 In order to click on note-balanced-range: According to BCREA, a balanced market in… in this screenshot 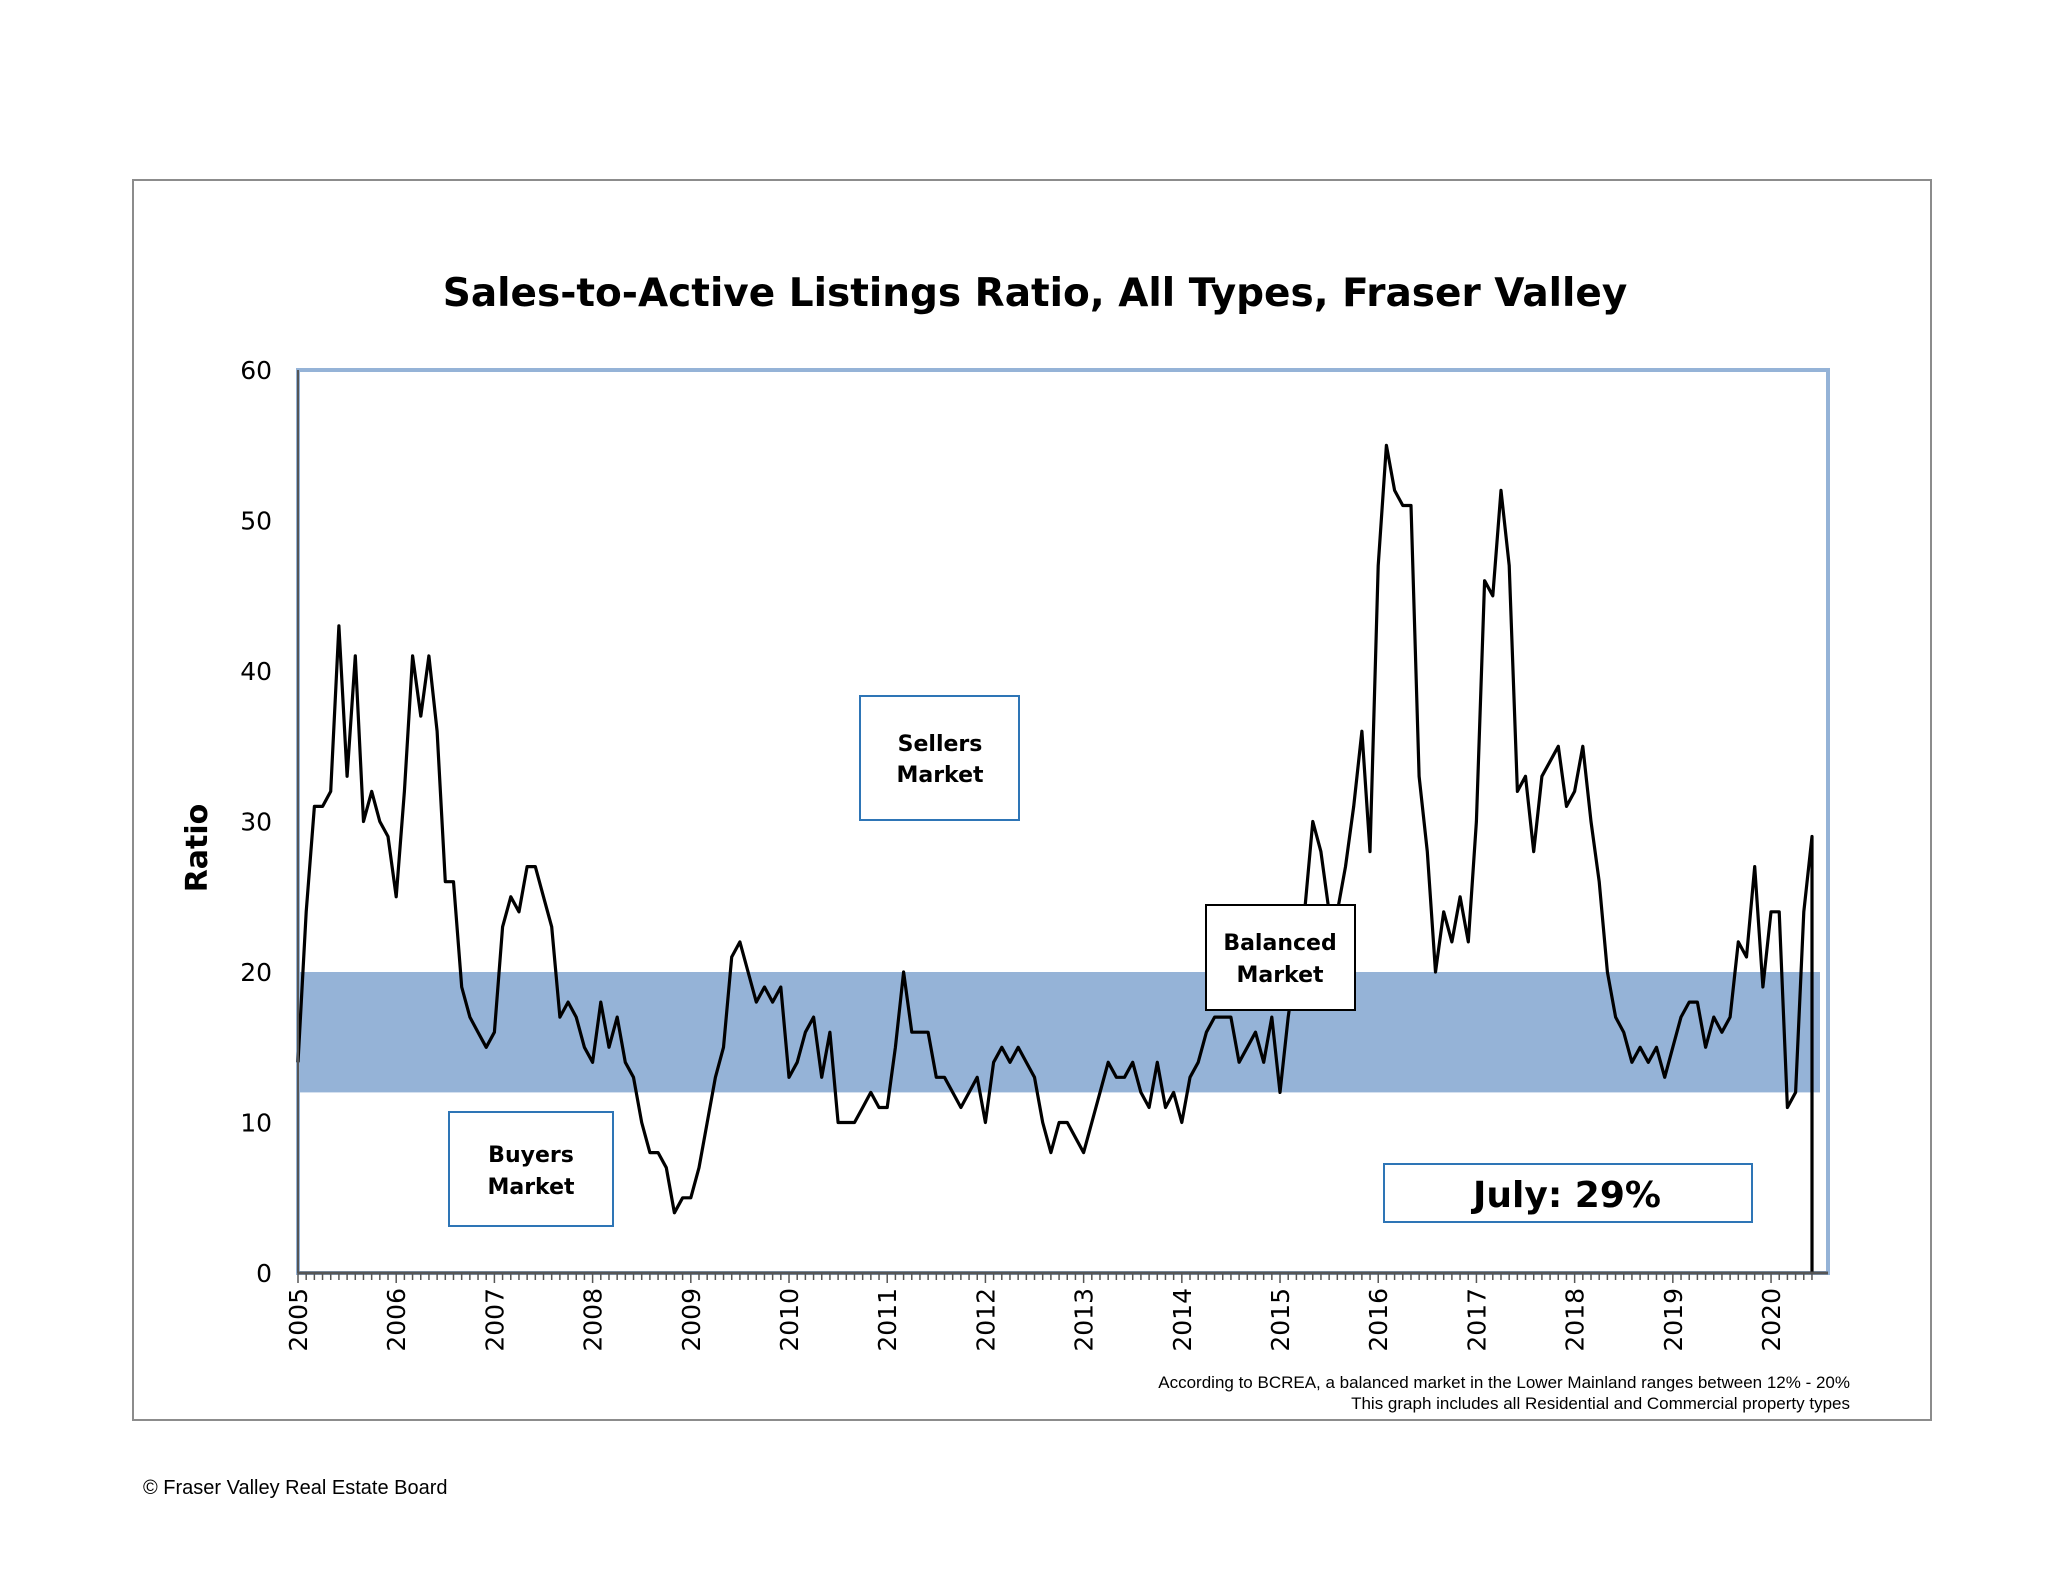, I will do `click(1504, 1382)`.